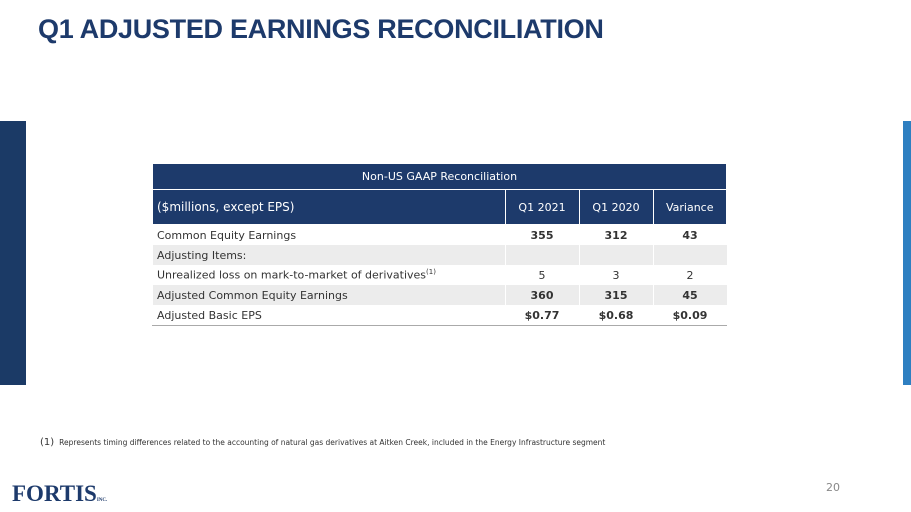  I want to click on column-header: Q1 2020, so click(616, 207).